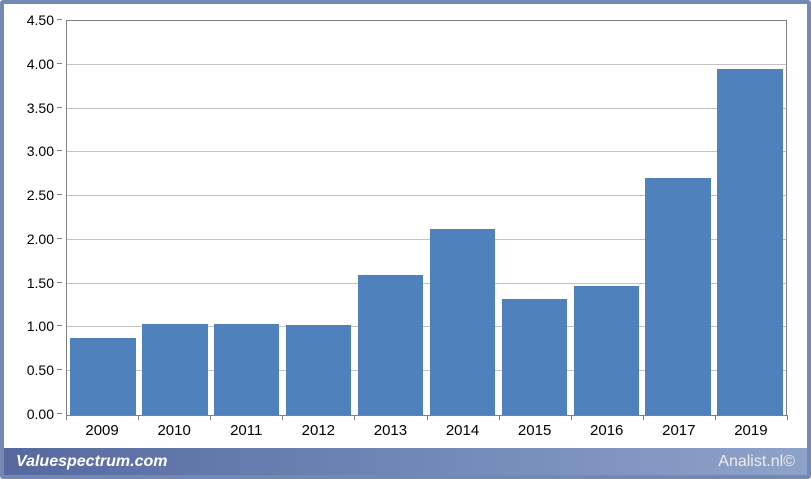  I want to click on x-tick-label: 2014, so click(462, 430).